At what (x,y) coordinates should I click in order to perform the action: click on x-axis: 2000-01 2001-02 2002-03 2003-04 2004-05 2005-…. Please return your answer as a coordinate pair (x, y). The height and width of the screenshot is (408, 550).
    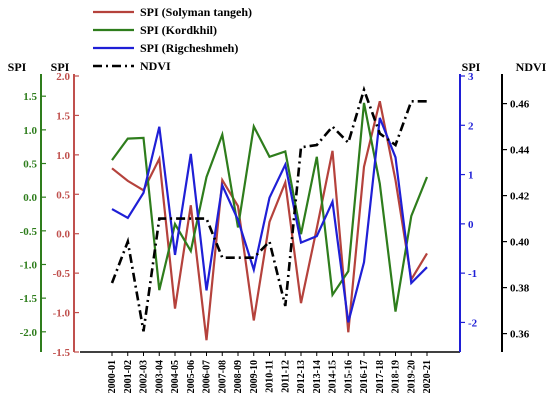
    Looking at the image, I should click on (270, 372).